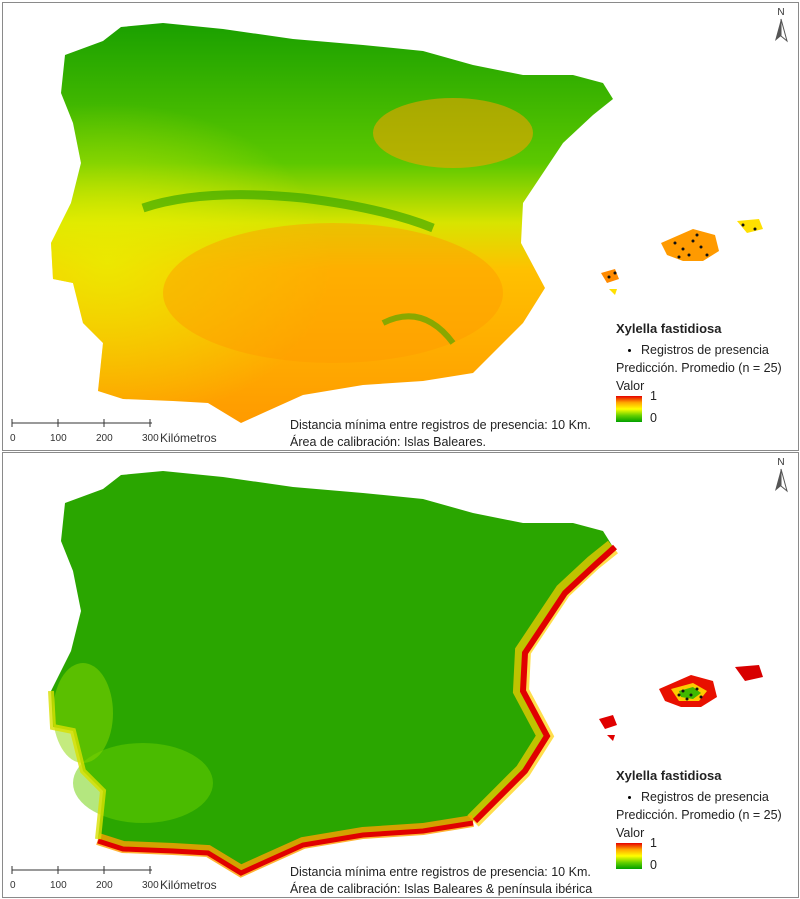 Image resolution: width=800 pixels, height=899 pixels. I want to click on balearic-islands-top, so click(682, 257).